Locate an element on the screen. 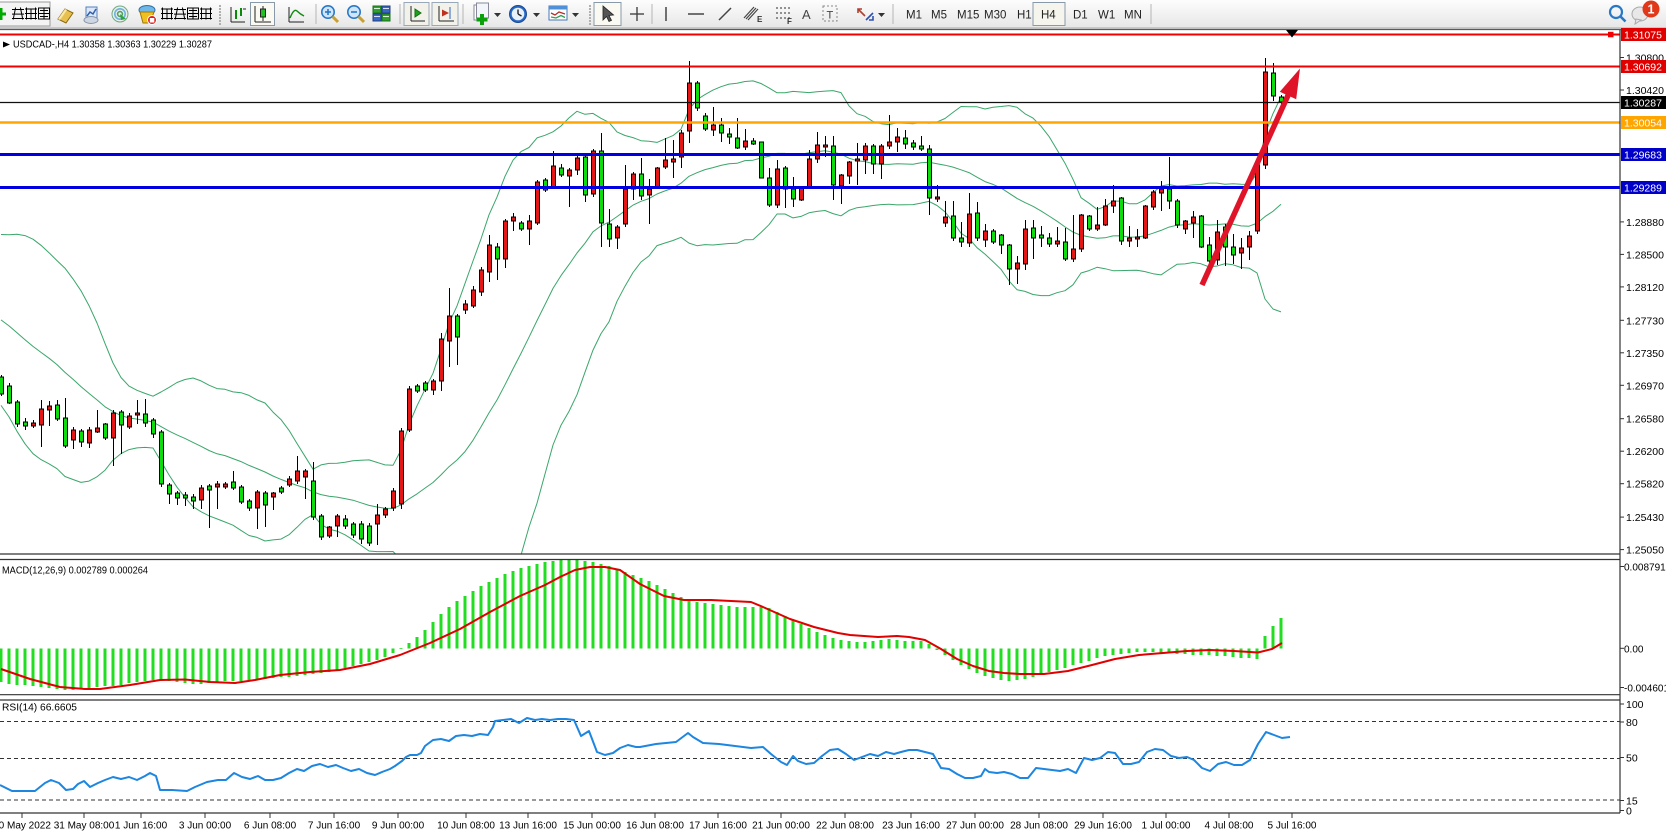 The image size is (1666, 836). svg-text: 1.25050 is located at coordinates (1645, 551).